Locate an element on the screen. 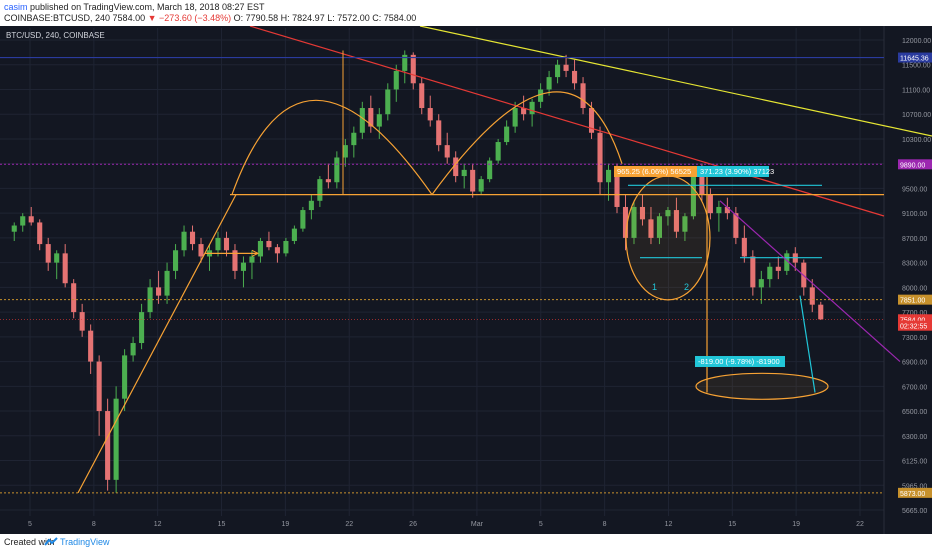 This screenshot has width=932, height=550. annotation-box is located at coordinates (733, 171).